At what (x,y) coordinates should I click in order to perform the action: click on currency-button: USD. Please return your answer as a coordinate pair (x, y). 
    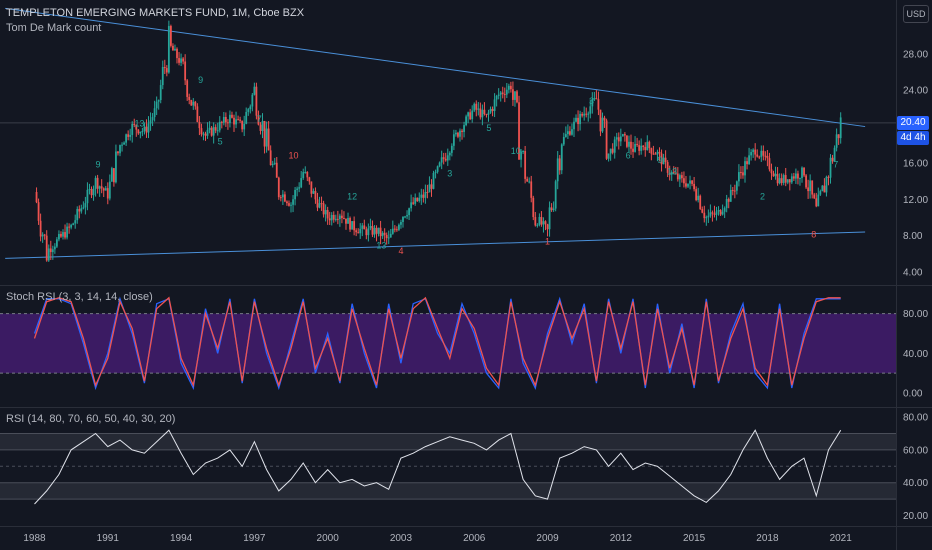
    Looking at the image, I should click on (916, 14).